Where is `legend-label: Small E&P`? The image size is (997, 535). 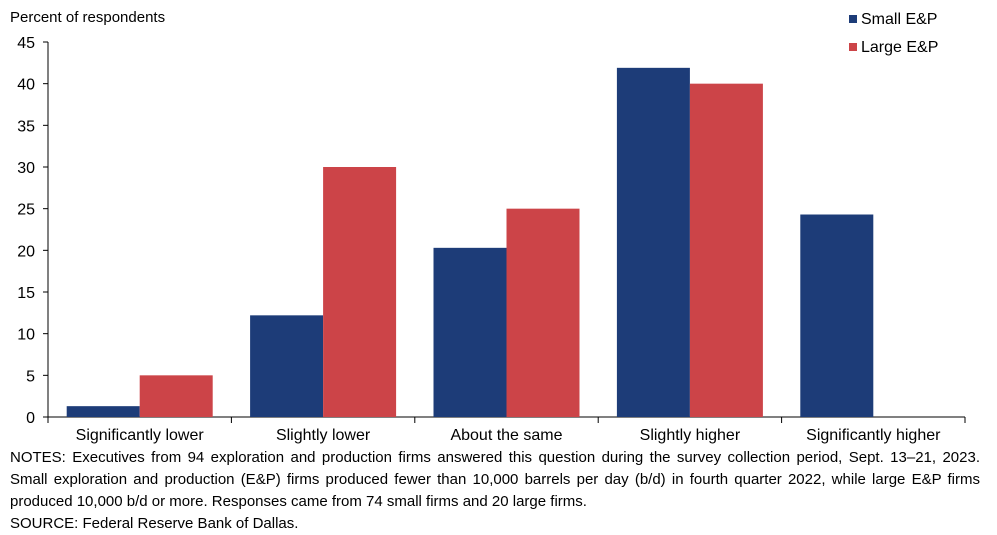 legend-label: Small E&P is located at coordinates (899, 19).